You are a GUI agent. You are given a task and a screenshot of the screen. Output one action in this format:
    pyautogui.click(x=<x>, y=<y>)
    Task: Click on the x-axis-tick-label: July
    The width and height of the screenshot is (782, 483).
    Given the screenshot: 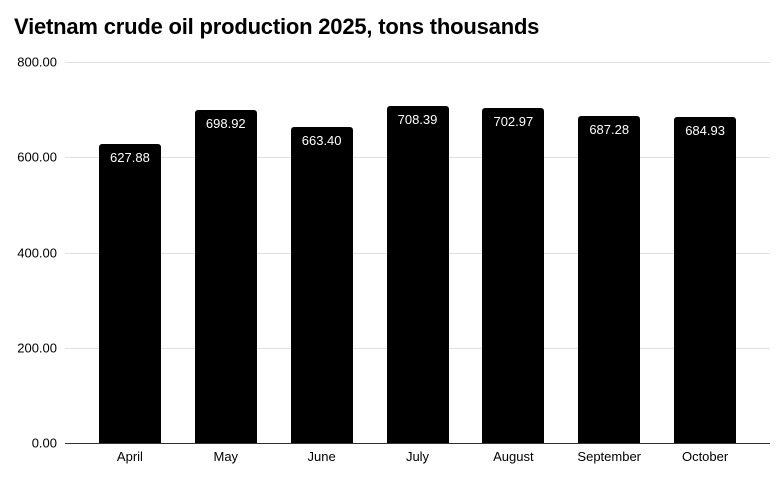 What is the action you would take?
    pyautogui.click(x=417, y=456)
    